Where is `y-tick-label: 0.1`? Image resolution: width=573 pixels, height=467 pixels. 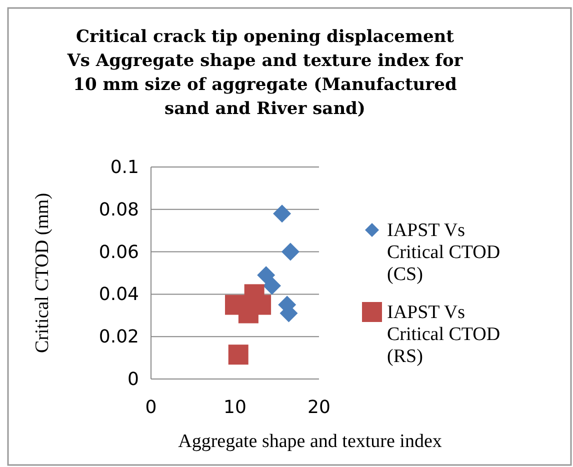 y-tick-label: 0.1 is located at coordinates (124, 167).